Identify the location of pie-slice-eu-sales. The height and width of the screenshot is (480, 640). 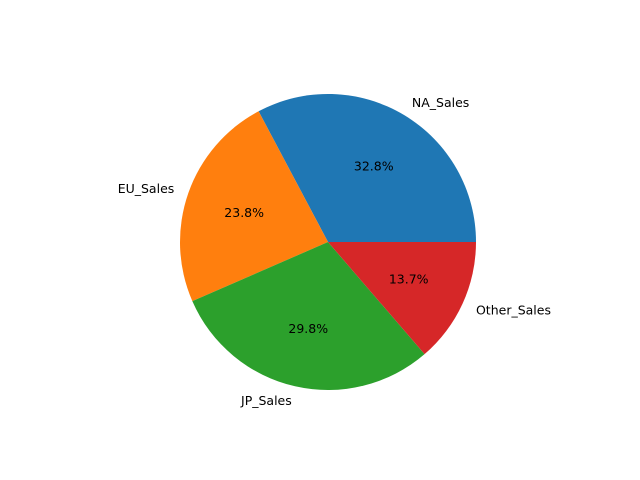
(253, 206).